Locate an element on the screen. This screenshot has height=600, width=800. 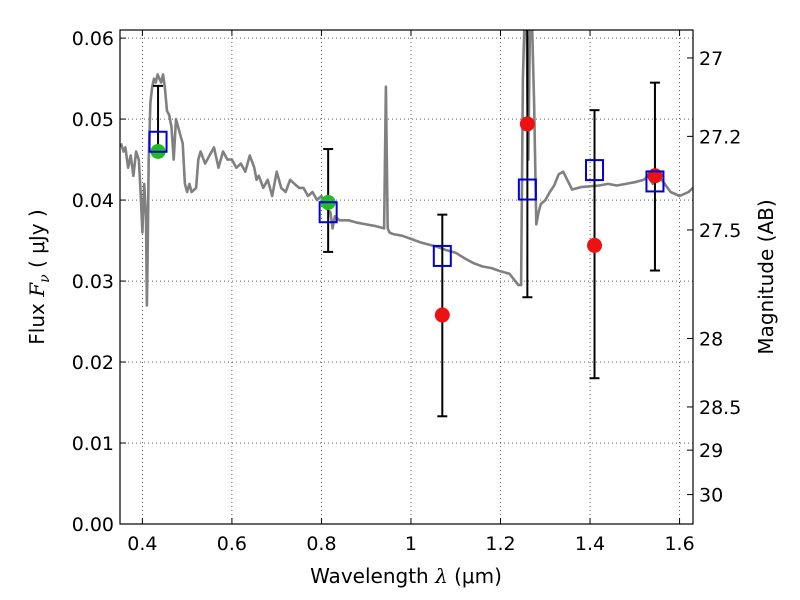
y-tick-label: 0.05 is located at coordinates (93, 120).